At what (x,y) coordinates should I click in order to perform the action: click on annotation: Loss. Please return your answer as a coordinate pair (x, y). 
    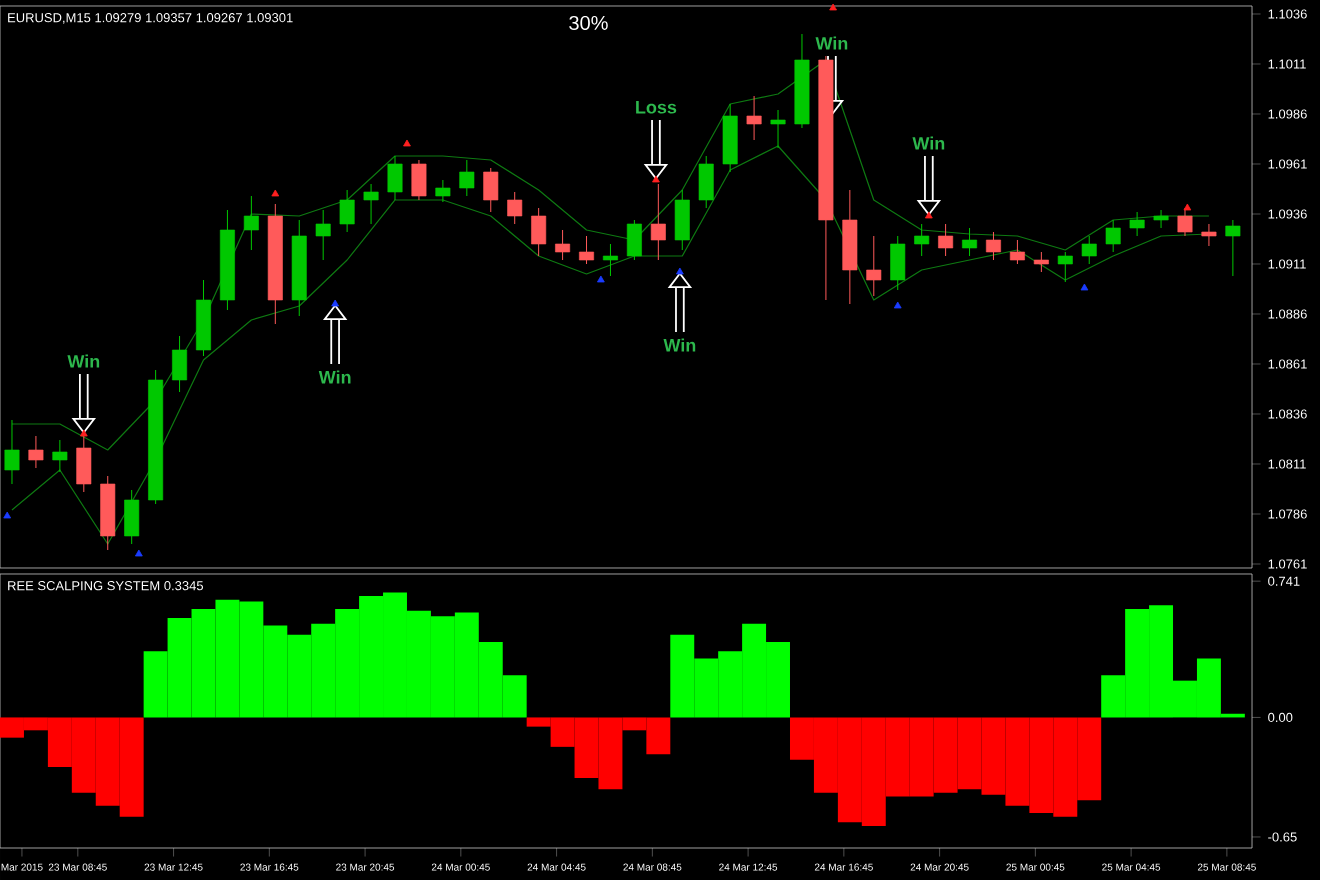
    Looking at the image, I should click on (656, 107).